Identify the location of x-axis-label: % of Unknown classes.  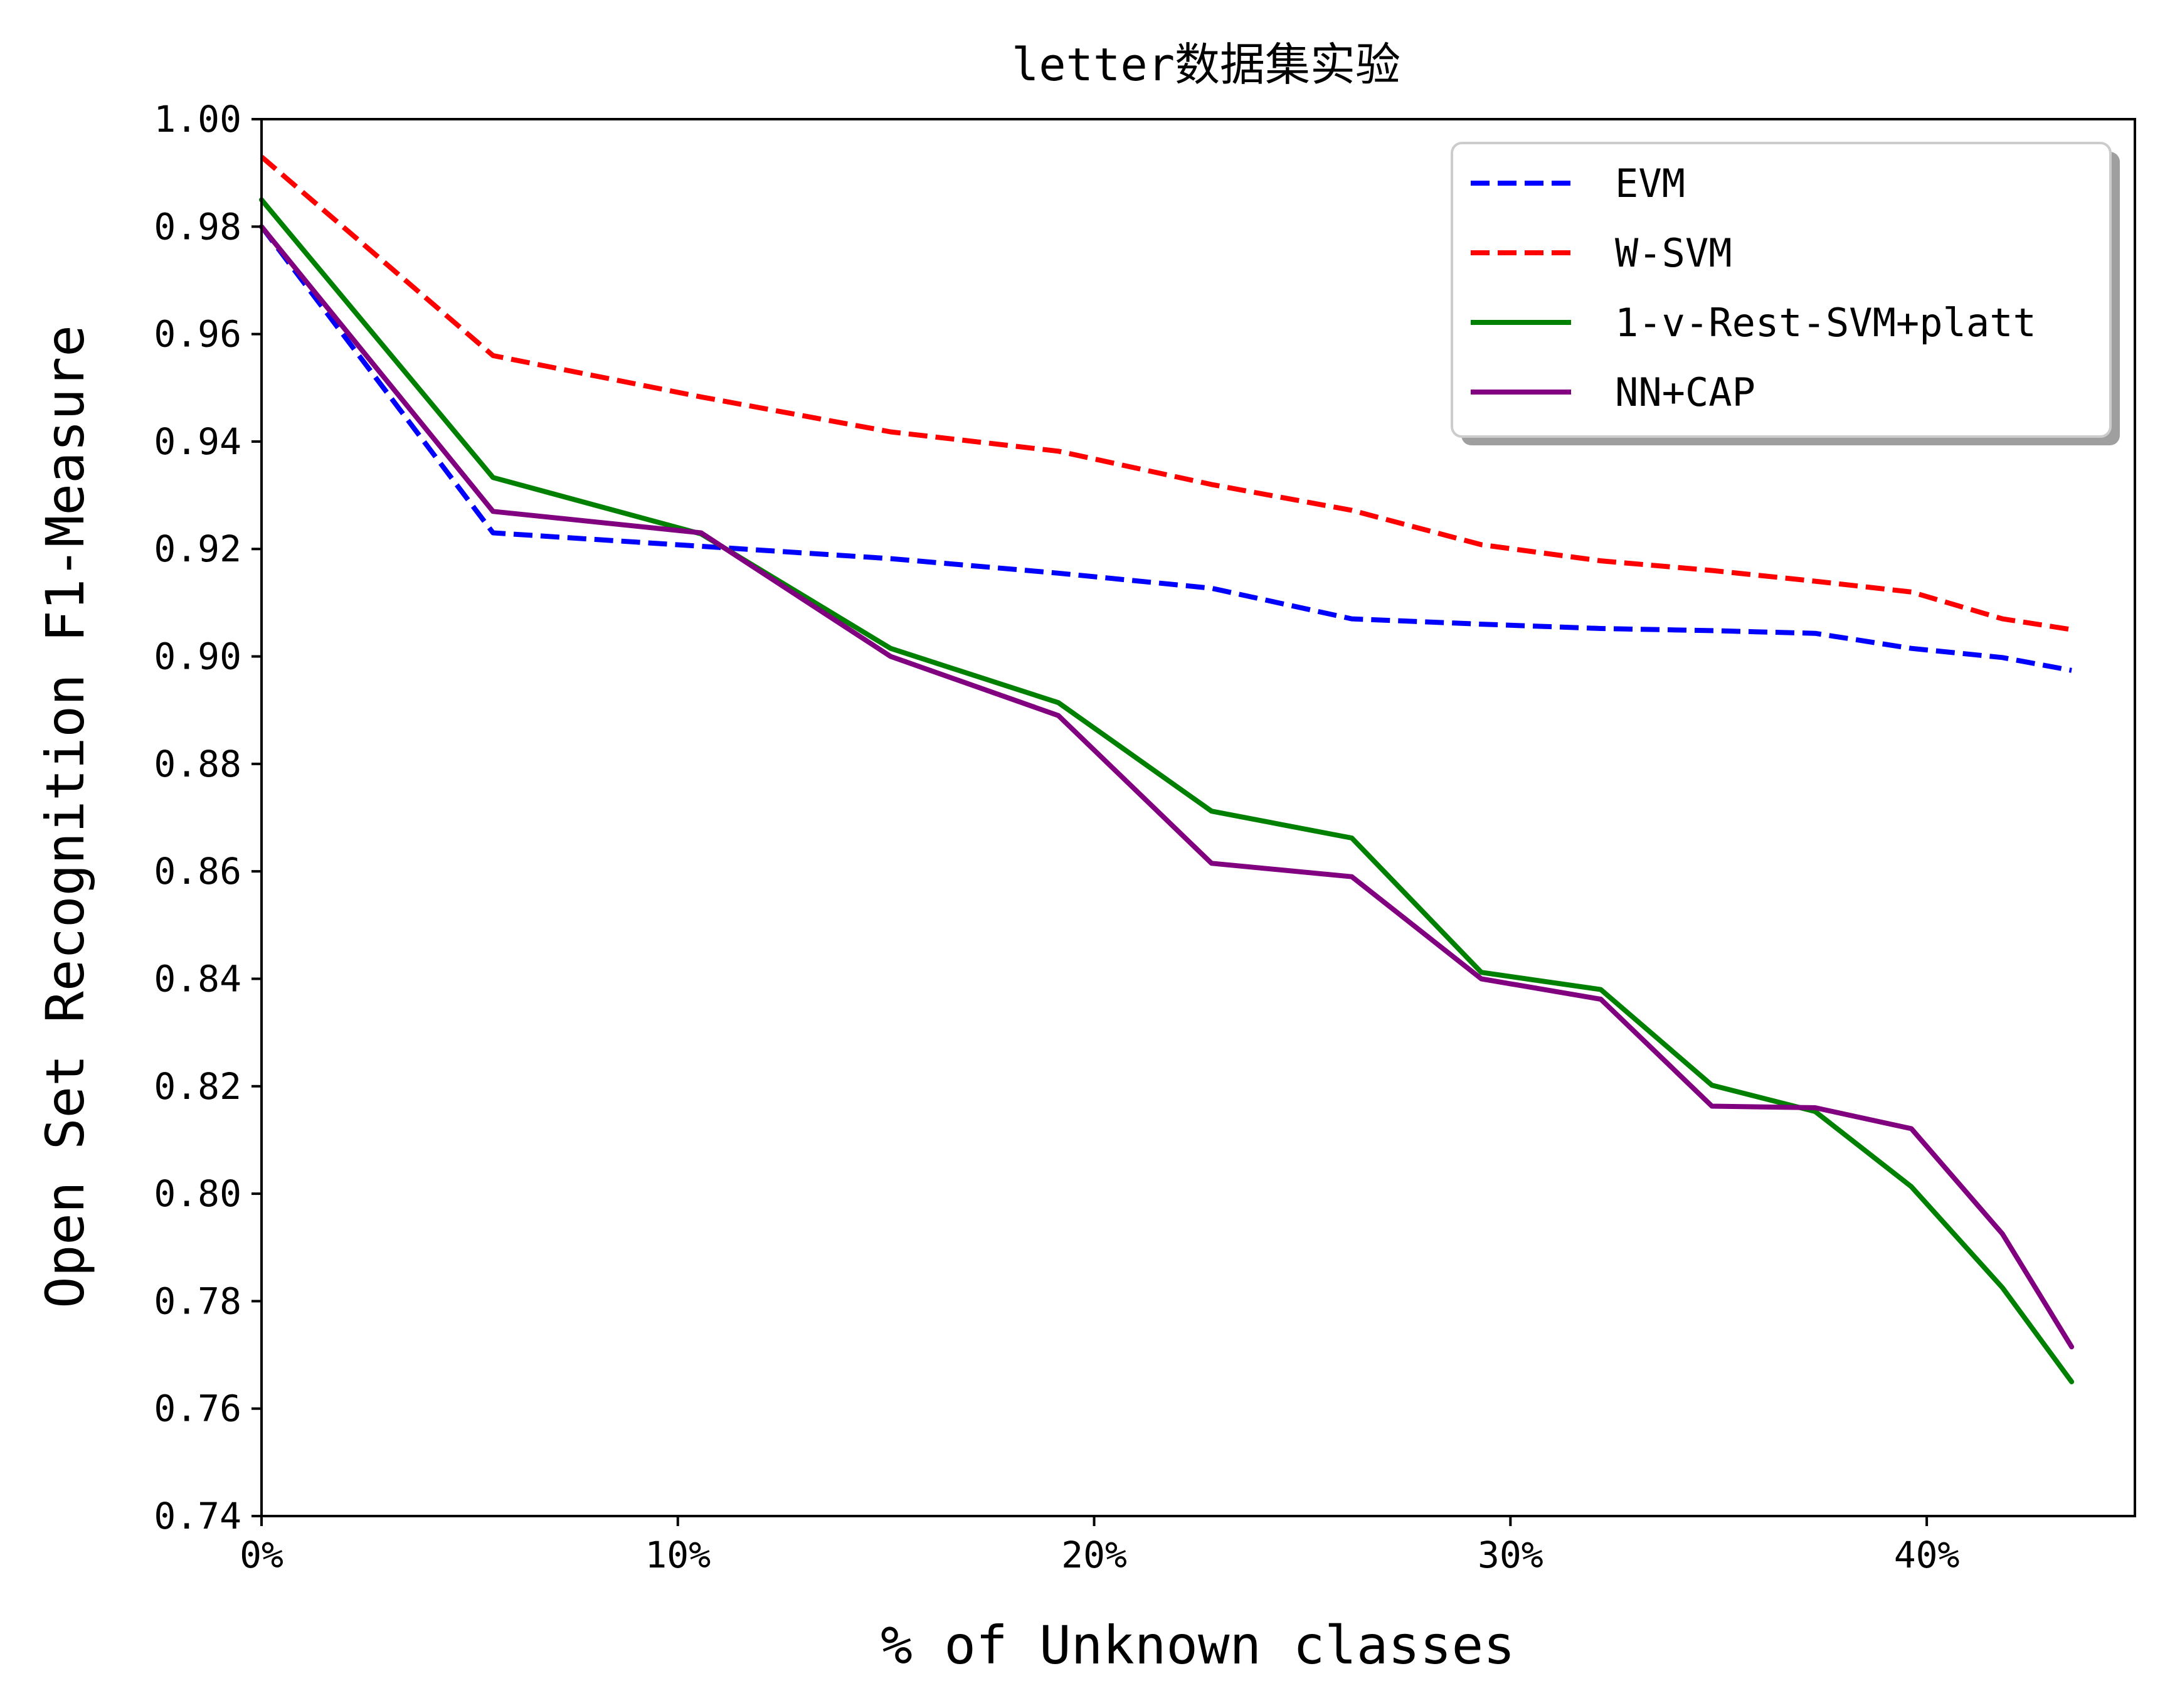
(1198, 1645).